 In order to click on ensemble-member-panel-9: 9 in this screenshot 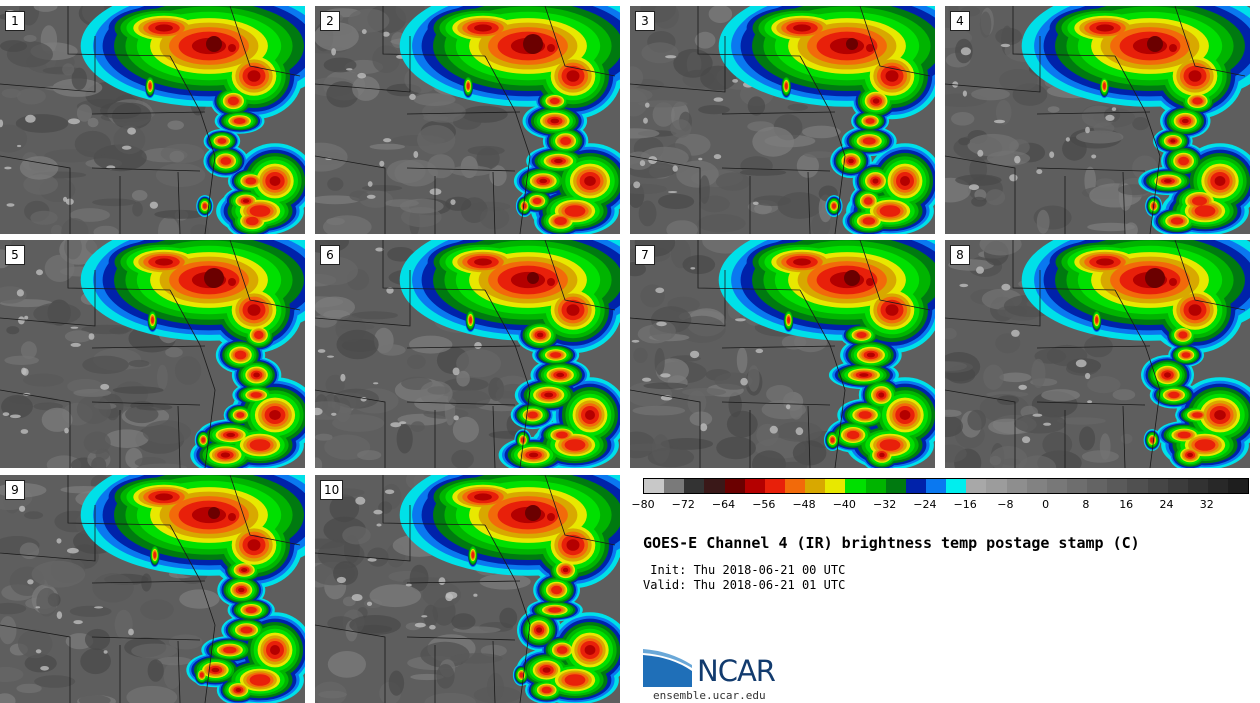, I will do `click(152, 589)`.